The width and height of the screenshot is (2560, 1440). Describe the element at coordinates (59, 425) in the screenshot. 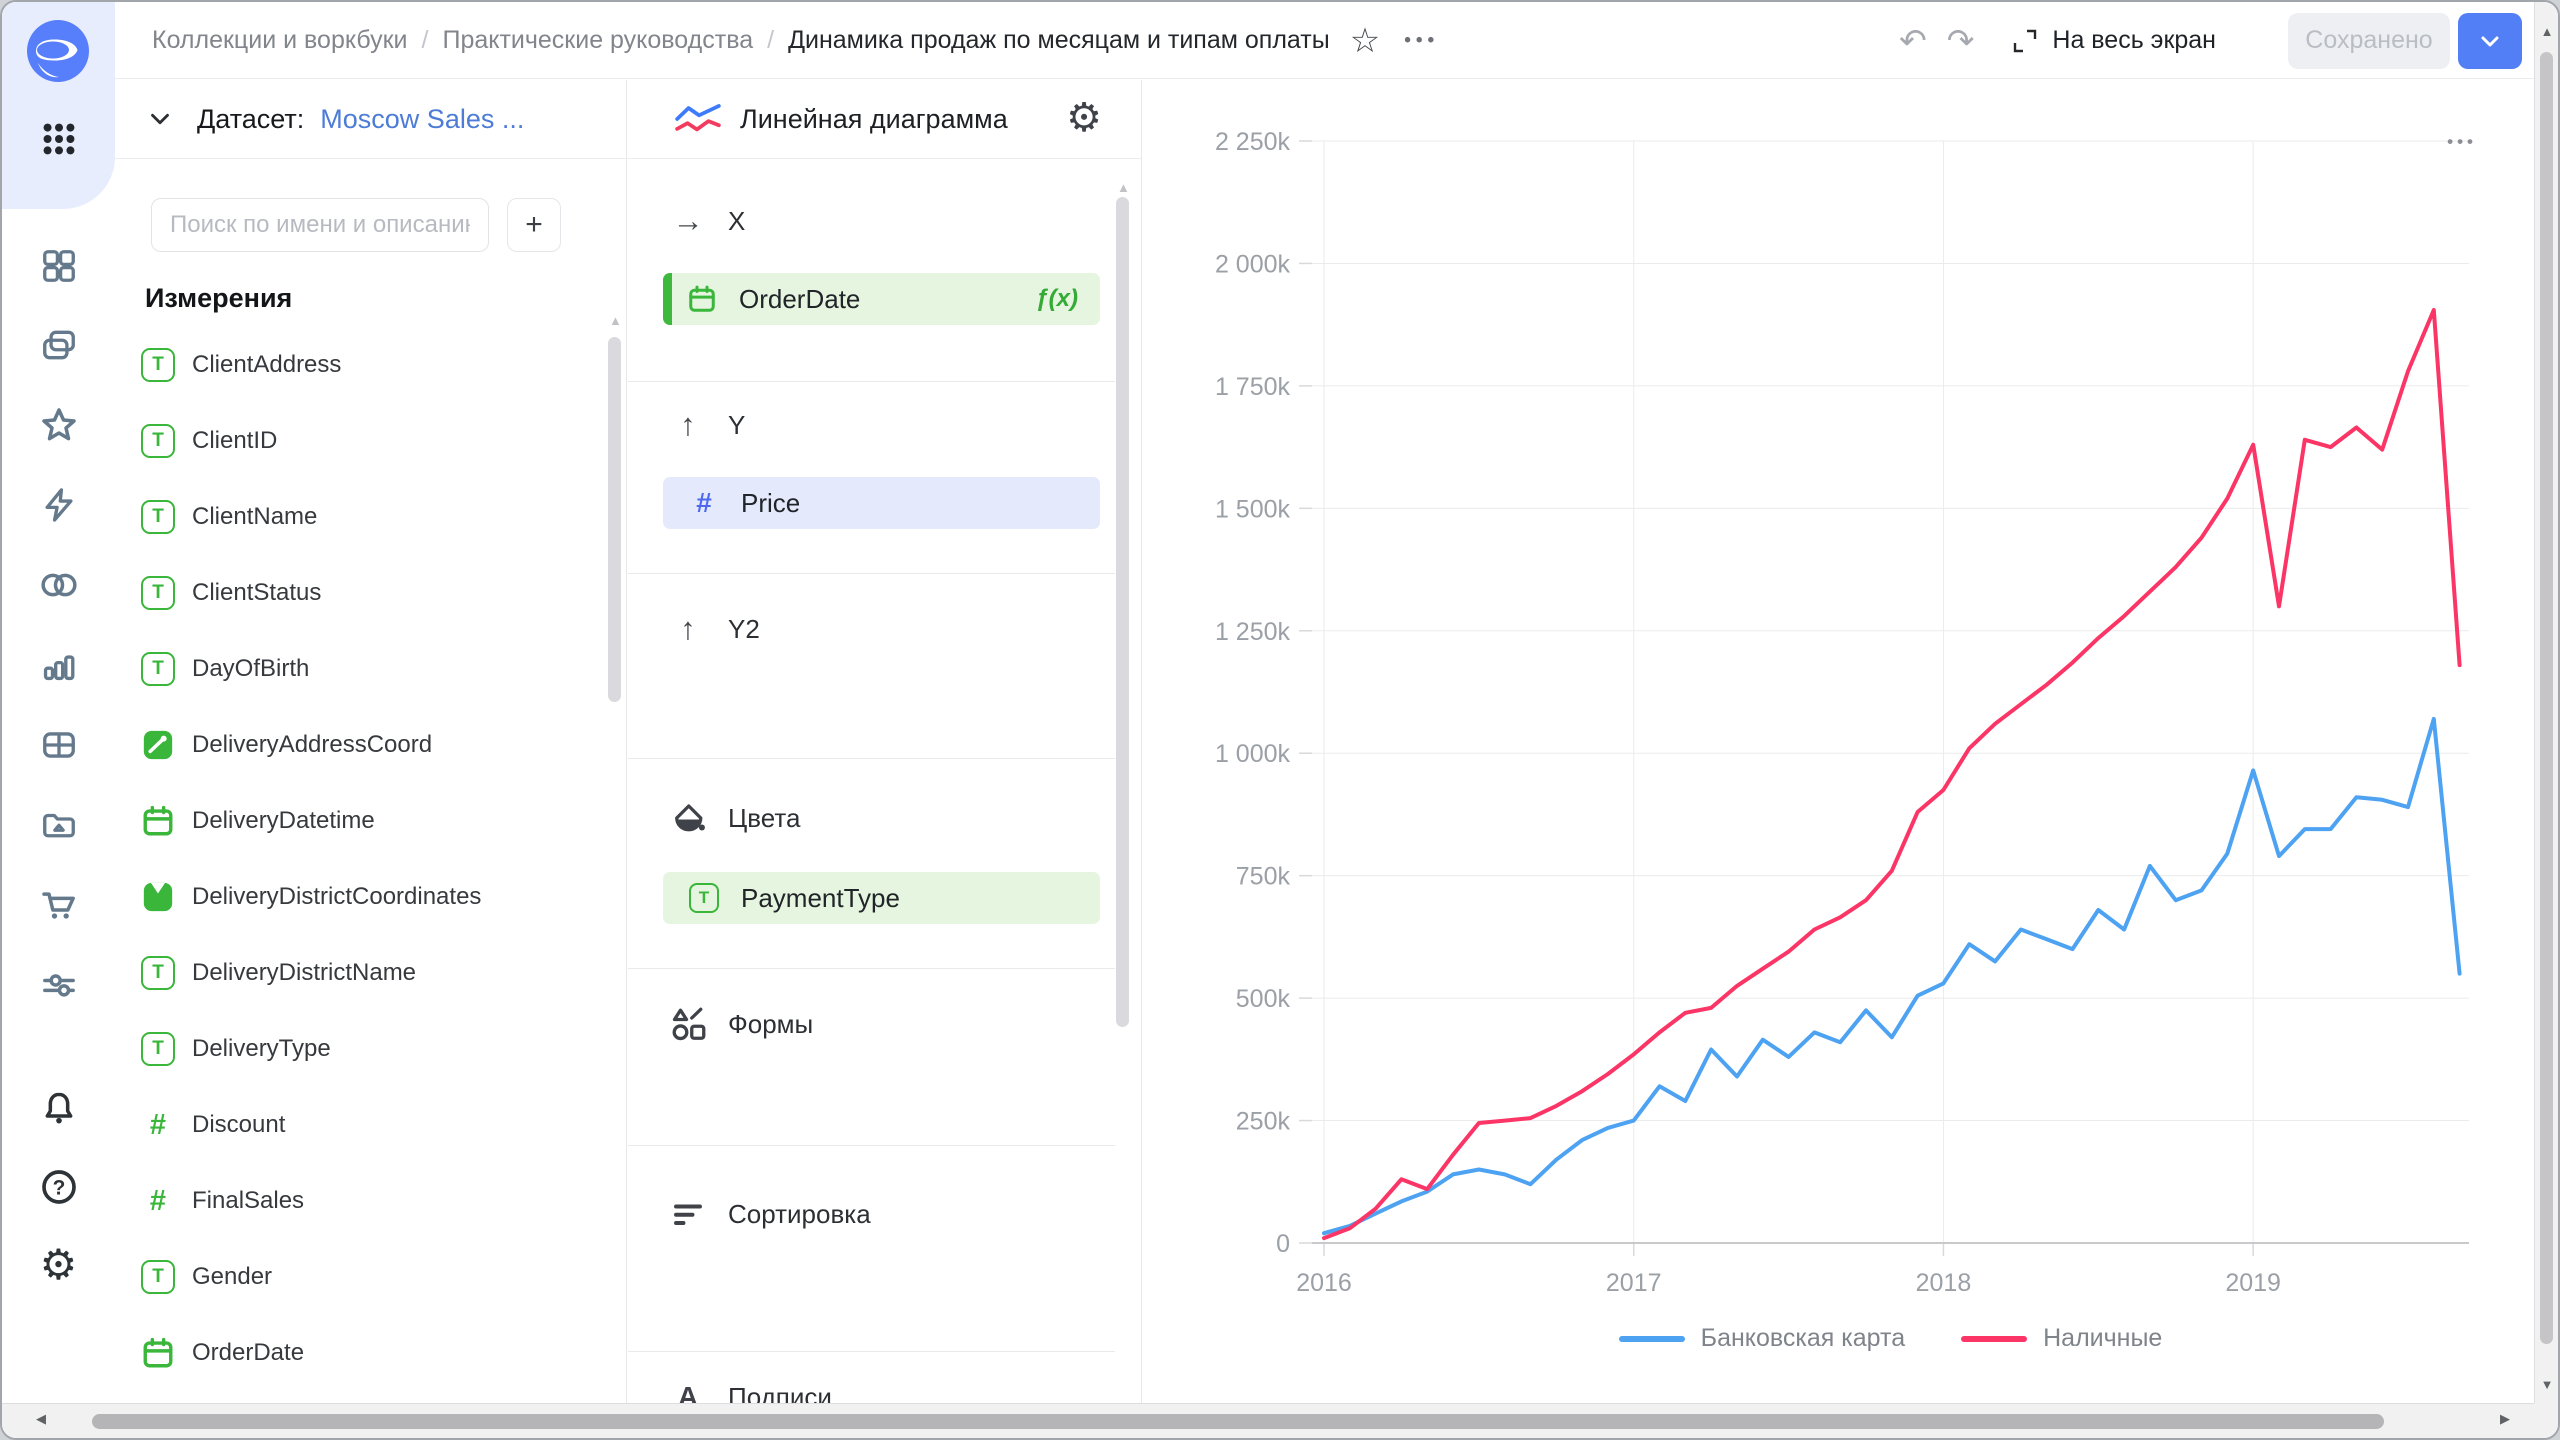

I see `favorites-icon` at that location.